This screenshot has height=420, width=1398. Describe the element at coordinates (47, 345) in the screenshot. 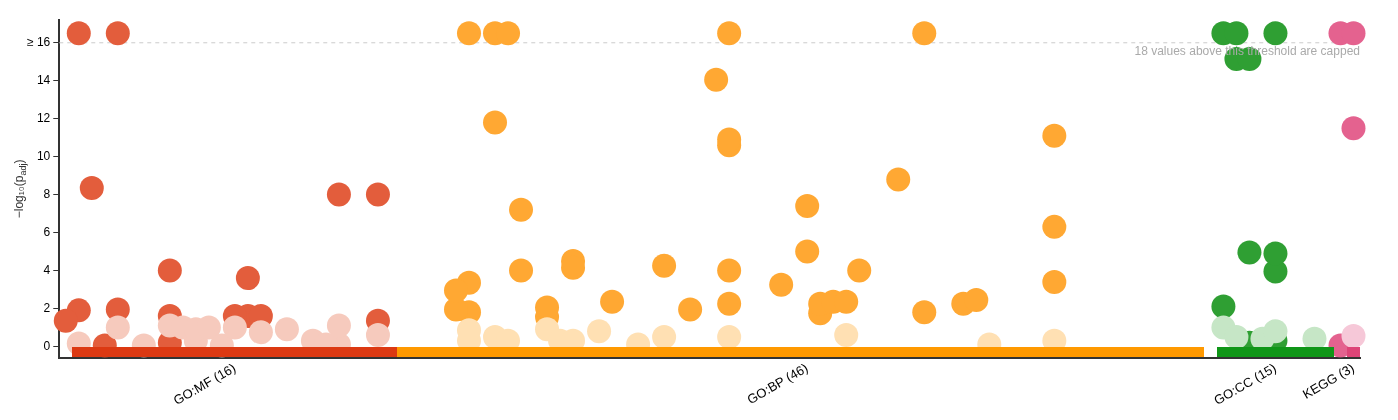

I see `y-tick-label: 0` at that location.